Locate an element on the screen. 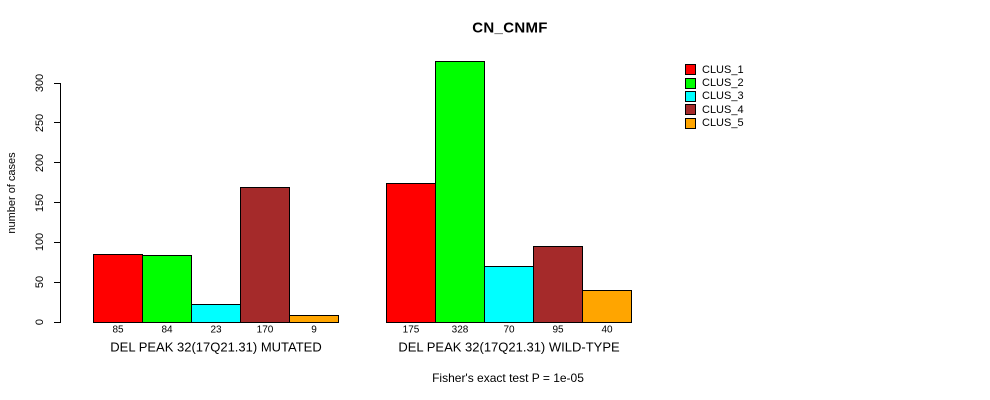 This screenshot has height=400, width=990. bar-value-label: 84 is located at coordinates (167, 330).